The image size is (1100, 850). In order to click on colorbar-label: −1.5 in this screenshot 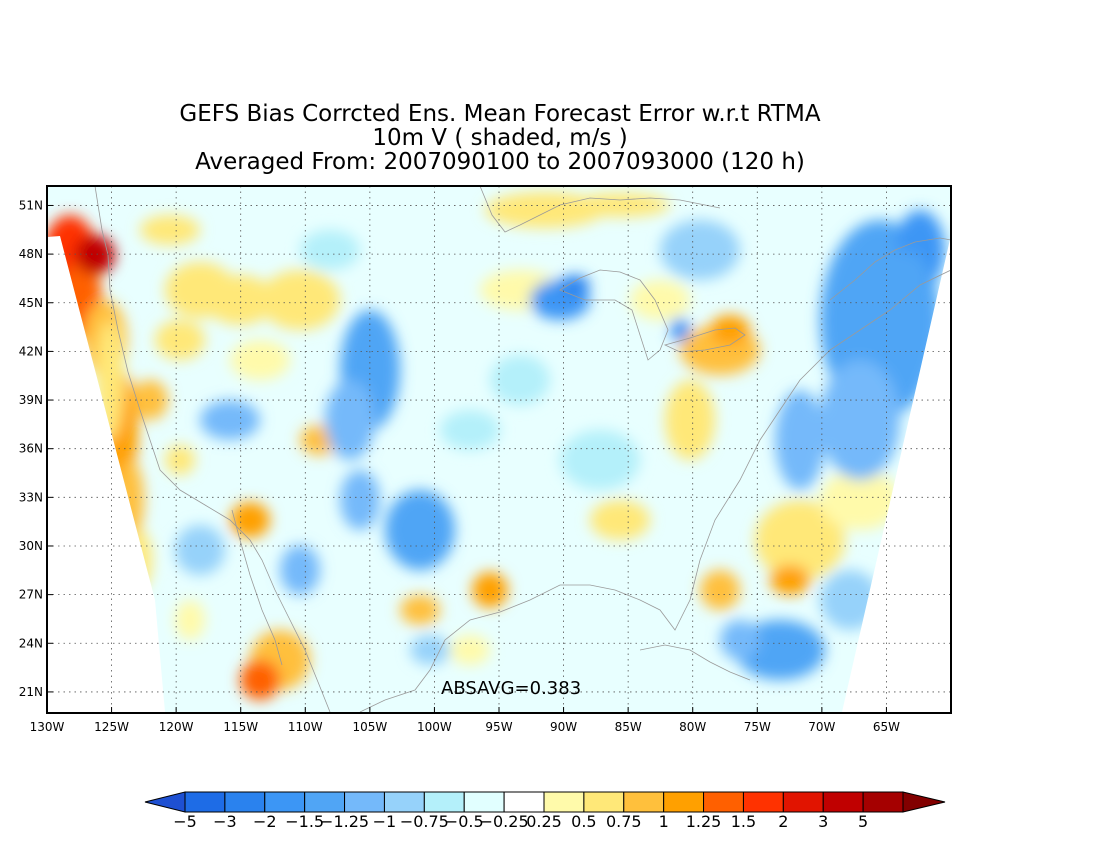, I will do `click(304, 821)`.